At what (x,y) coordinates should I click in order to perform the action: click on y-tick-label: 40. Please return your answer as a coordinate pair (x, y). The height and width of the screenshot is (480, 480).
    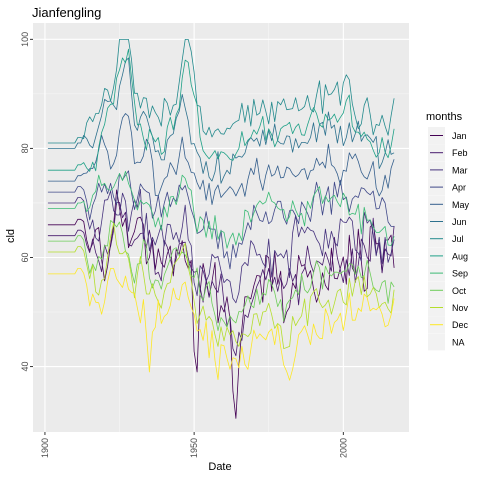
    Looking at the image, I should click on (25, 367).